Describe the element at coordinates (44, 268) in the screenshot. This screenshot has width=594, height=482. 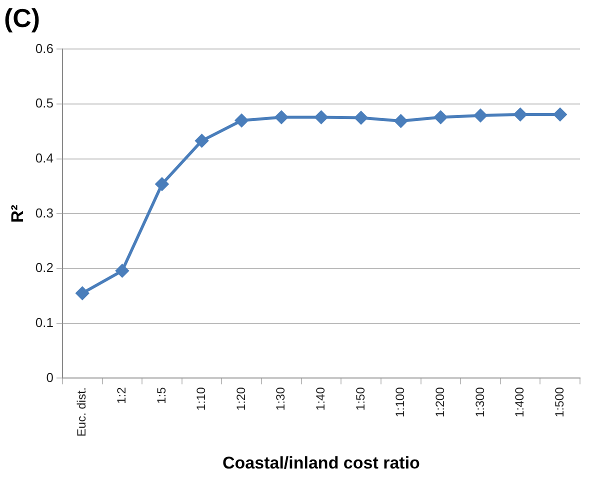
I see `y-tick-label: 0.2` at that location.